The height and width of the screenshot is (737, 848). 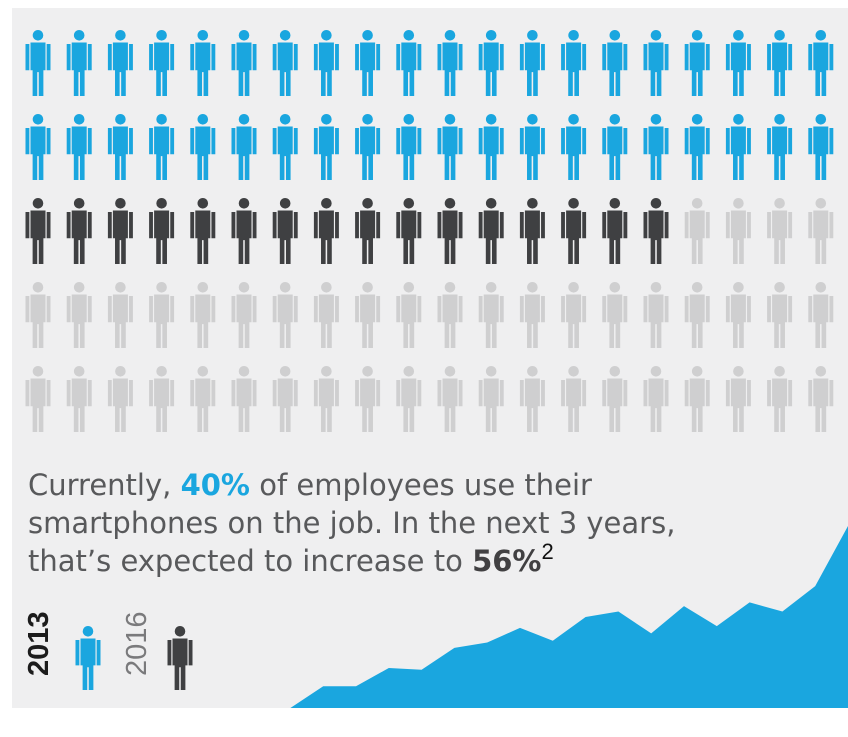 What do you see at coordinates (507, 561) in the screenshot?
I see `caption-emphasis: 56%` at bounding box center [507, 561].